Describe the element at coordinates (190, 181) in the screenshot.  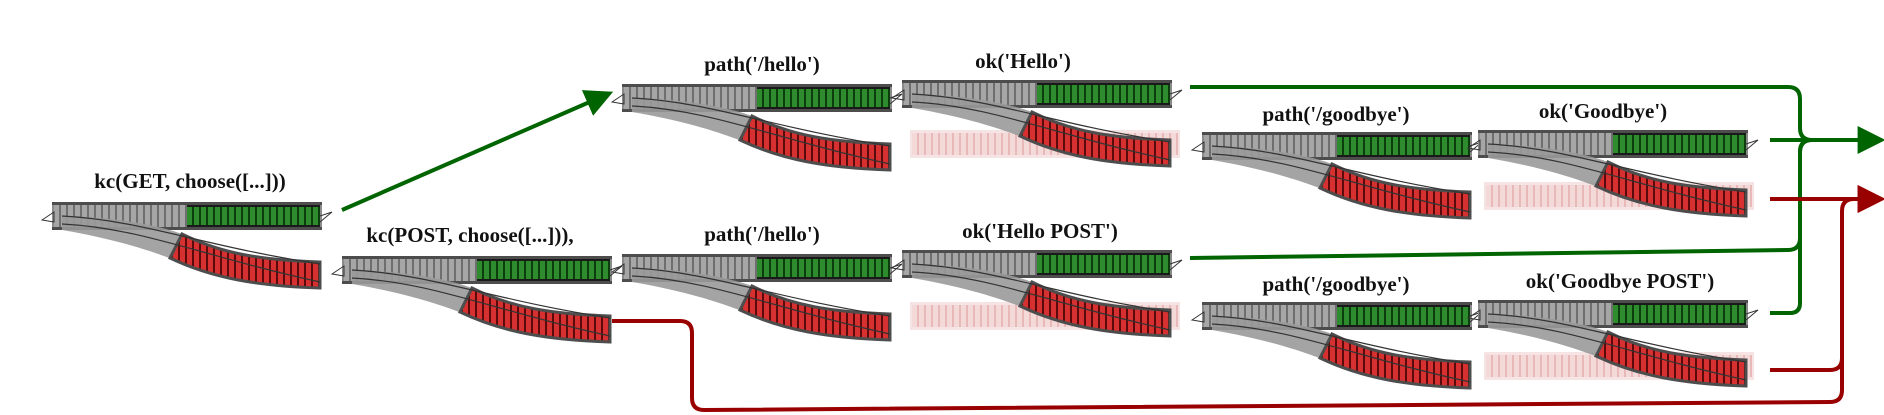
I see `label-get-kc: kc(GET, choose([...]))` at that location.